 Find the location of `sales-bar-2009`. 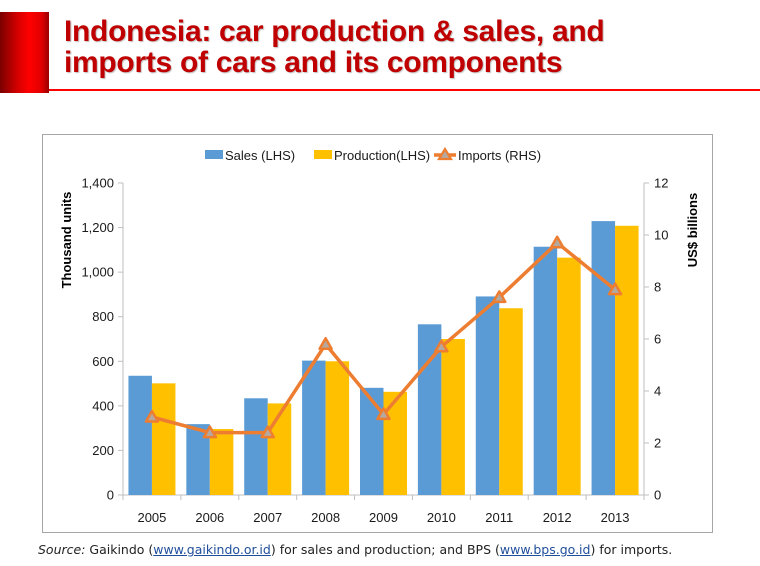

sales-bar-2009 is located at coordinates (372, 441).